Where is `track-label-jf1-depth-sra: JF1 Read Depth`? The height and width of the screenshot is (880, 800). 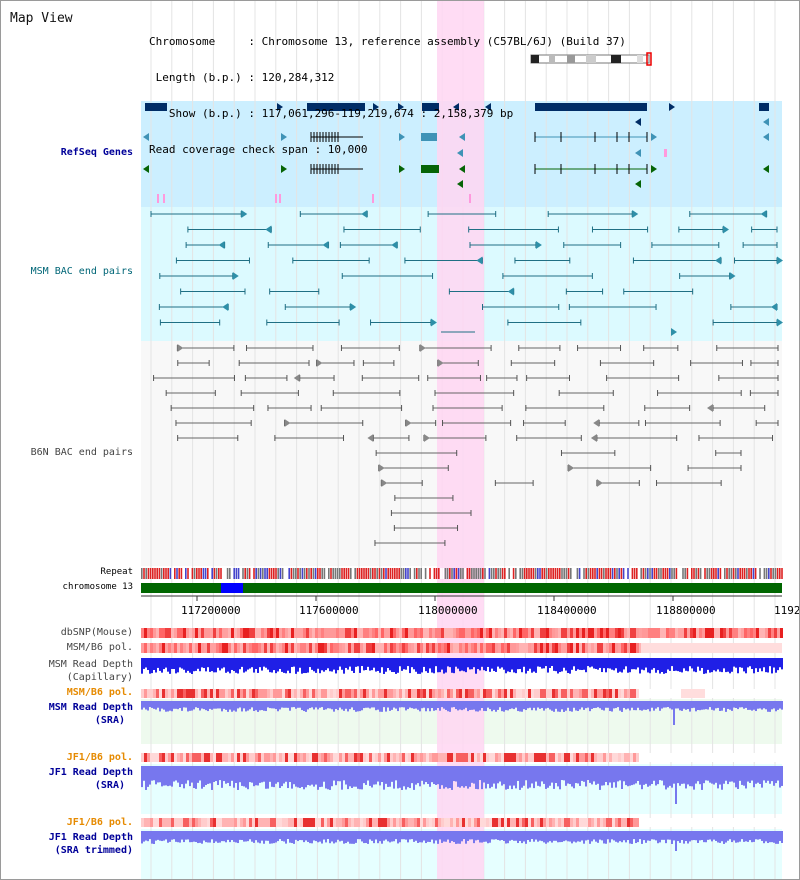 track-label-jf1-depth-sra: JF1 Read Depth is located at coordinates (90, 772).